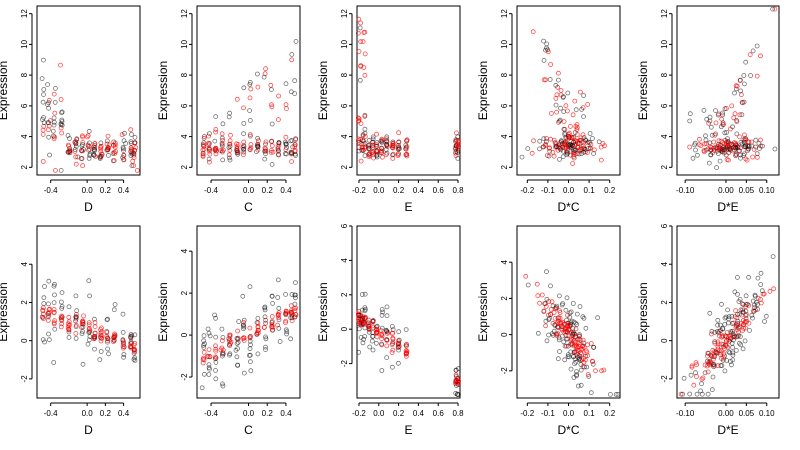 The width and height of the screenshot is (800, 450). What do you see at coordinates (344, 294) in the screenshot?
I see `y-tick-label: 2` at bounding box center [344, 294].